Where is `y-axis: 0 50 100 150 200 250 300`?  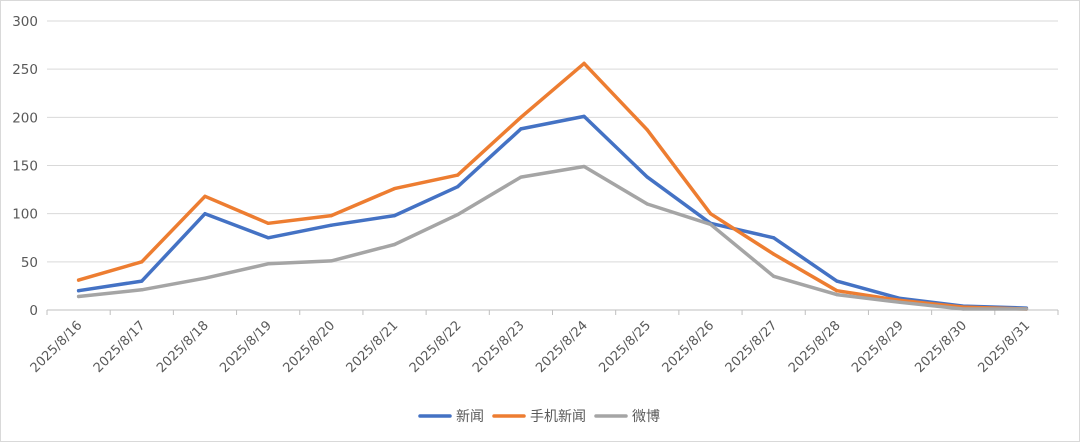 y-axis: 0 50 100 150 200 250 300 is located at coordinates (25, 166).